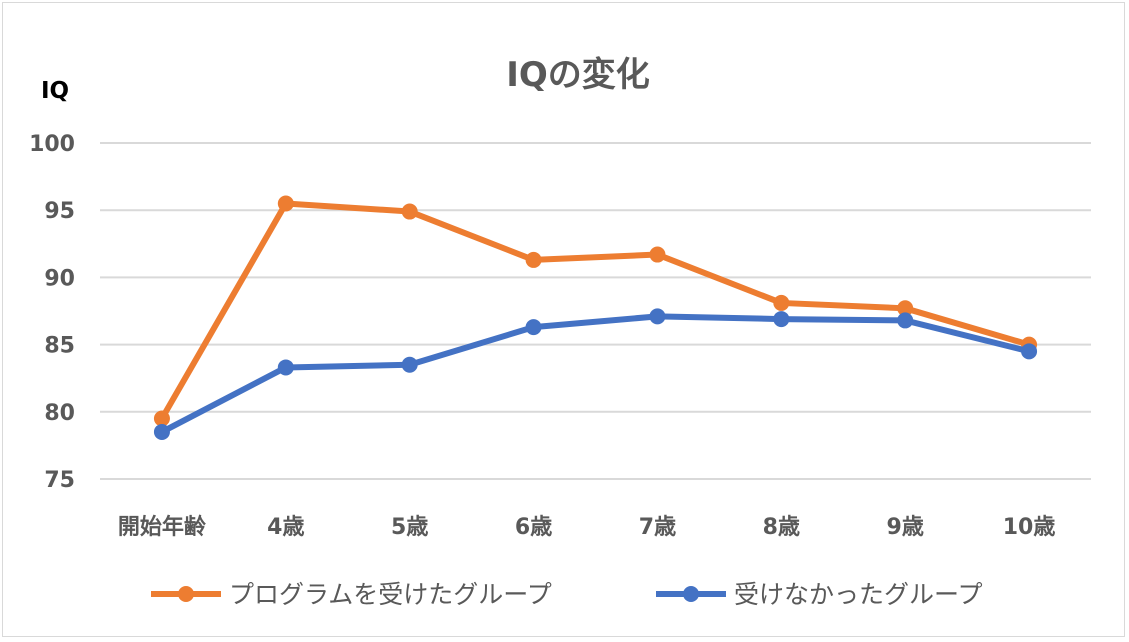 Image resolution: width=1129 pixels, height=642 pixels. I want to click on legend-item: 受けなかったグループ, so click(819, 594).